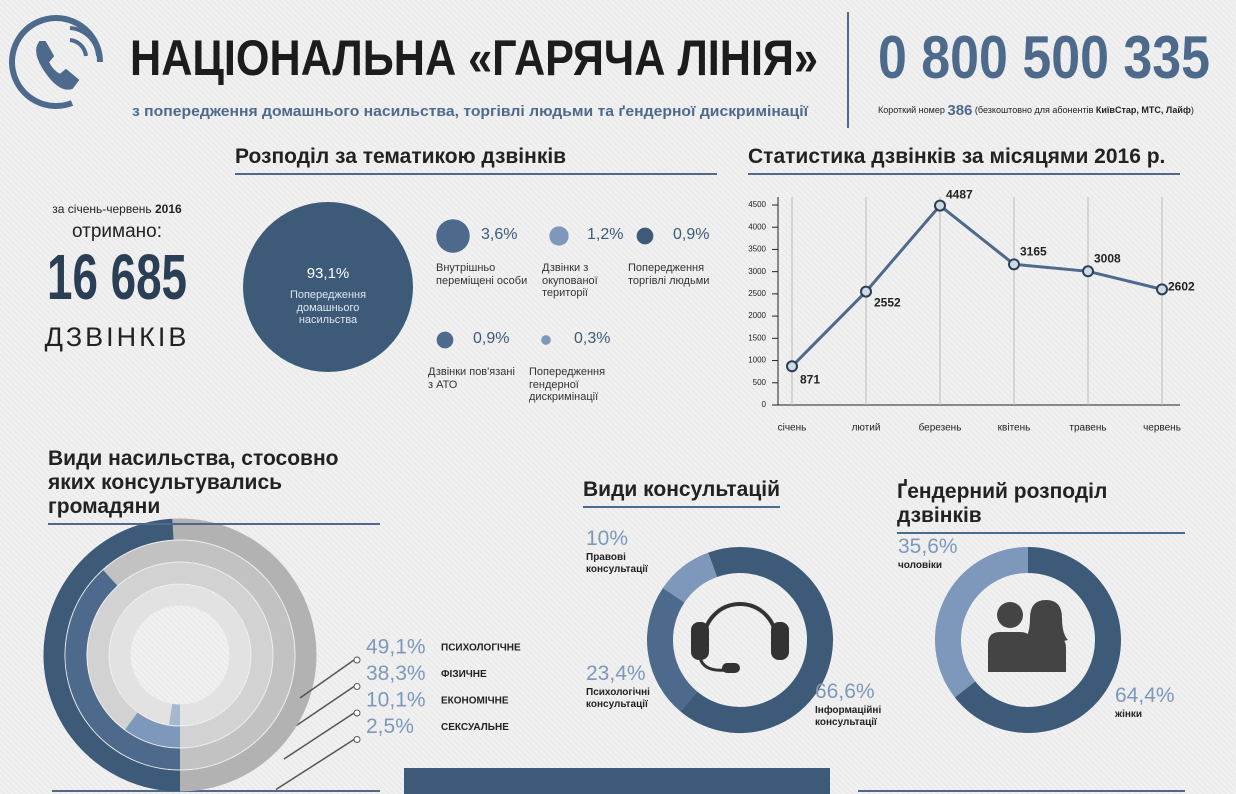 The image size is (1236, 794). Describe the element at coordinates (328, 273) in the screenshot. I see `bubble-value: 93,1%` at that location.